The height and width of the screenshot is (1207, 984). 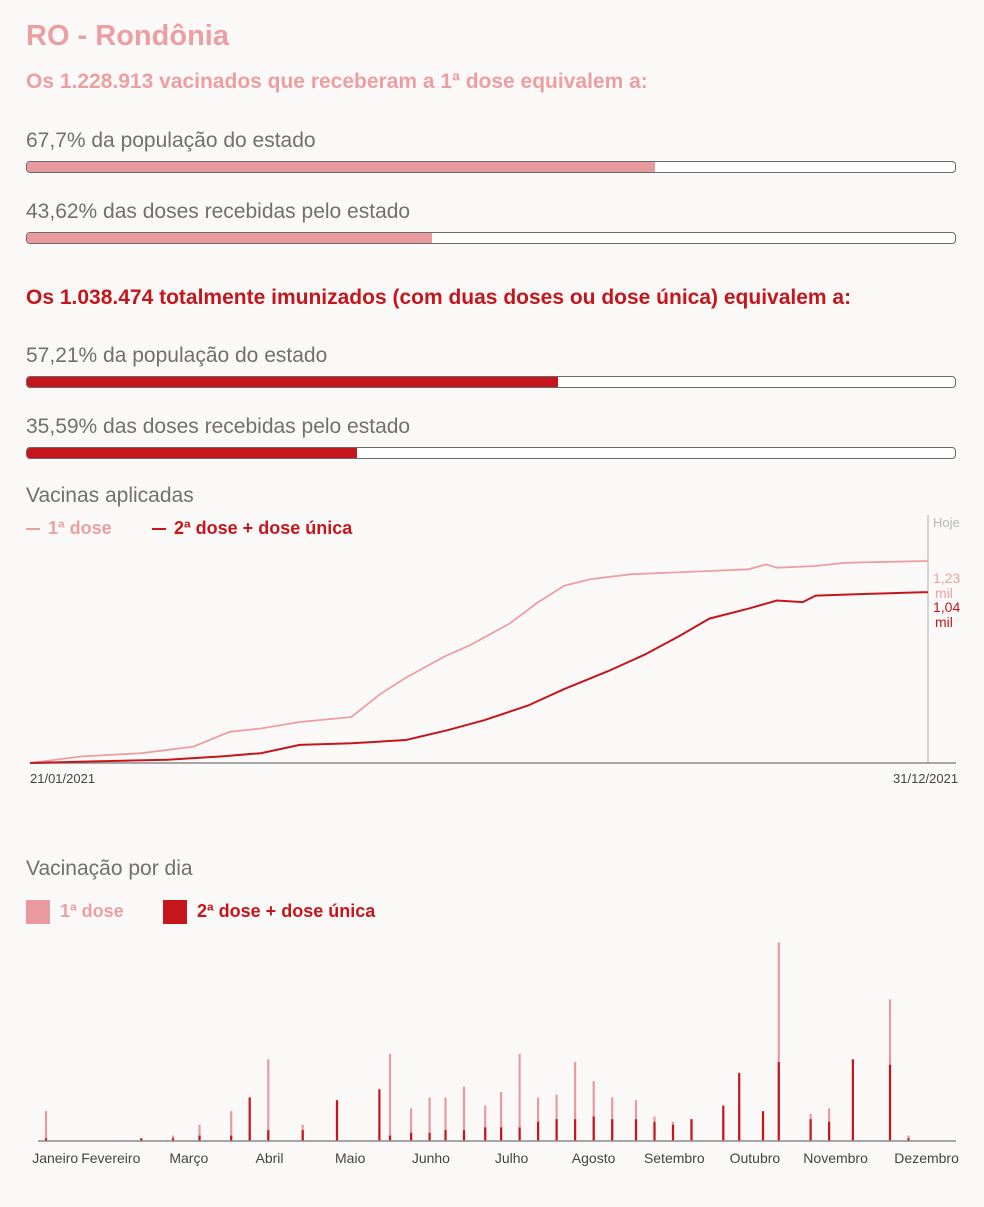 I want to click on full-doses-label: 35,59% das doses recebidas pelo estado, so click(x=218, y=426).